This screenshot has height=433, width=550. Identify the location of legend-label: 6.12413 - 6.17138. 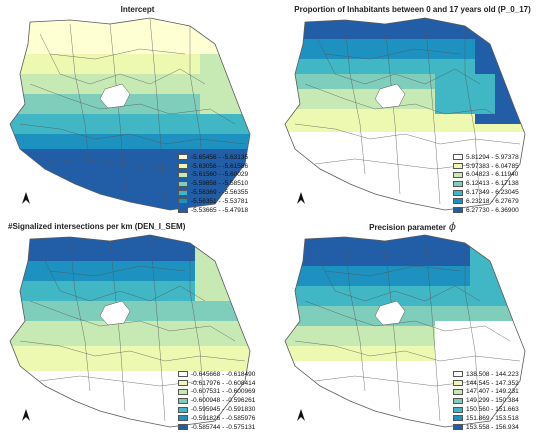
(492, 184).